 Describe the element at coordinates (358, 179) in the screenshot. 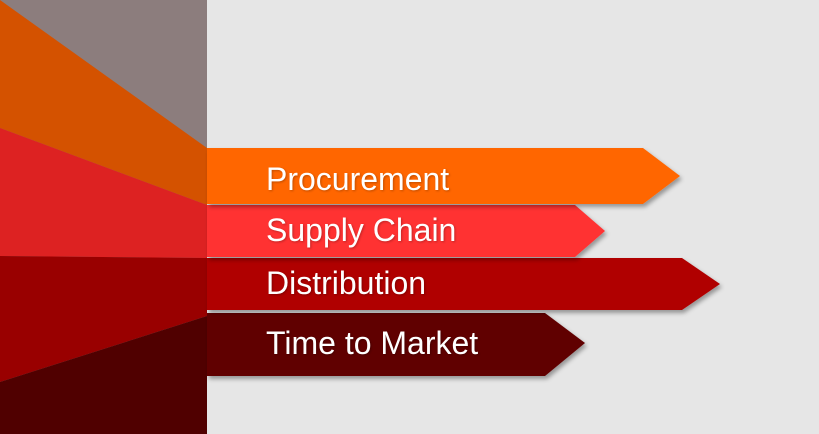

I see `label-procurement: Procurement` at that location.